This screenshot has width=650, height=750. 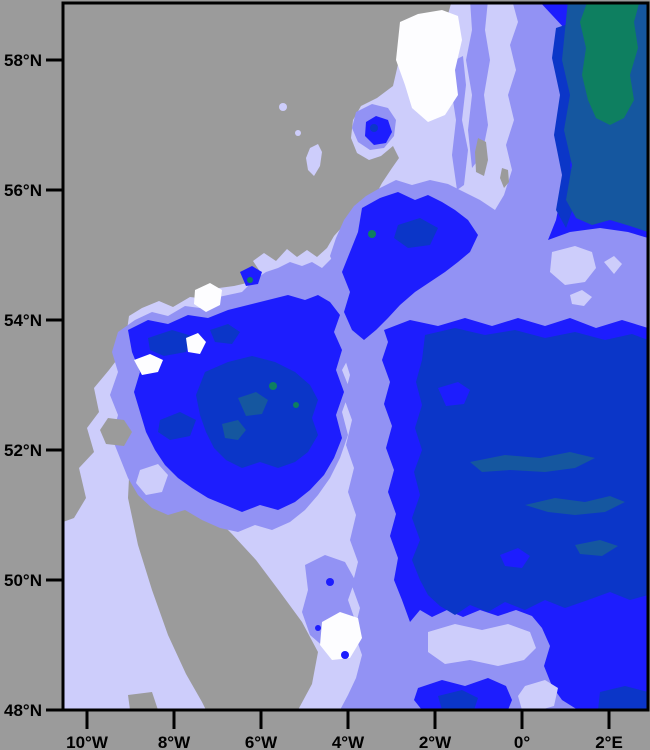 What do you see at coordinates (478, 85) in the screenshot?
I see `contour-peri-top-stripe` at bounding box center [478, 85].